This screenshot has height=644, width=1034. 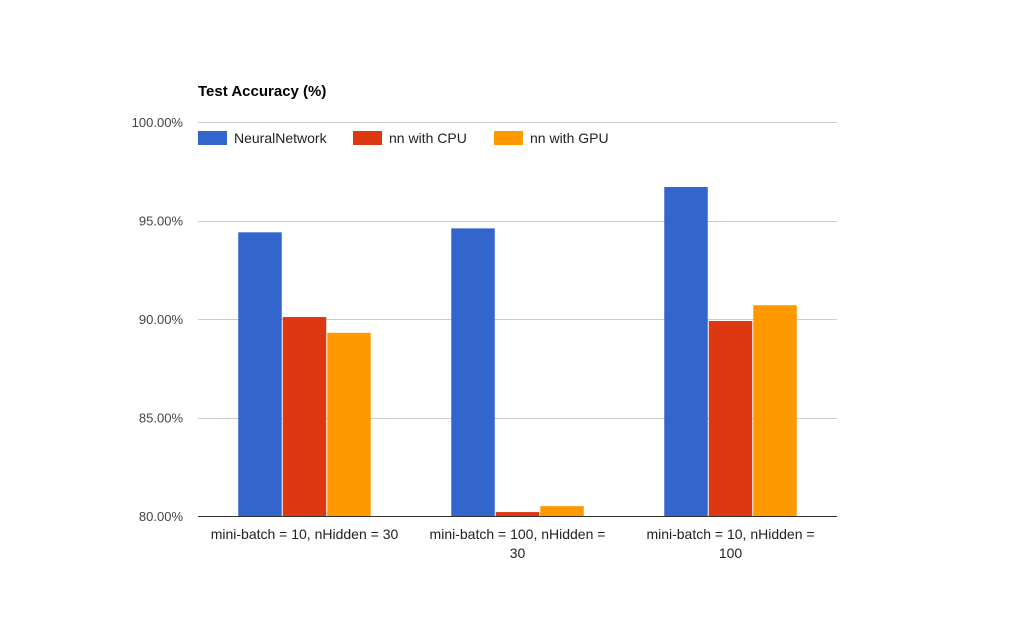 What do you see at coordinates (730, 543) in the screenshot?
I see `x-tick-label: mini-batch = 10, nHidden = 100` at bounding box center [730, 543].